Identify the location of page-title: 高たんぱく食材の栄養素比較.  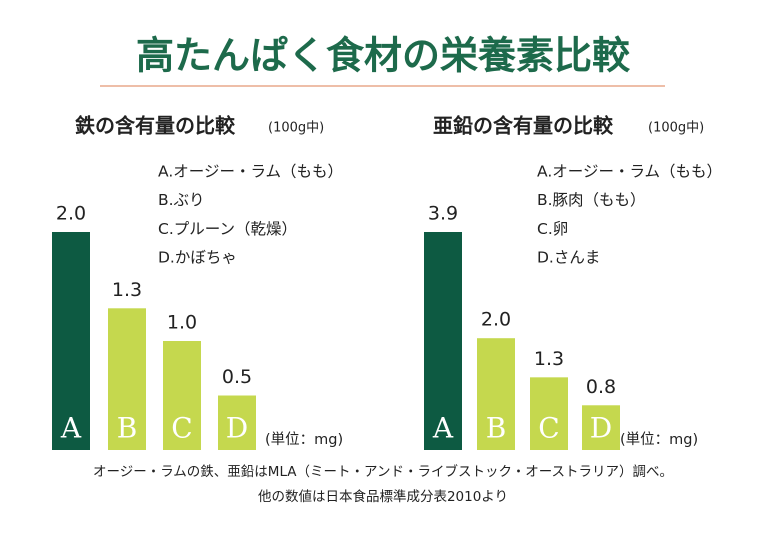
(383, 56).